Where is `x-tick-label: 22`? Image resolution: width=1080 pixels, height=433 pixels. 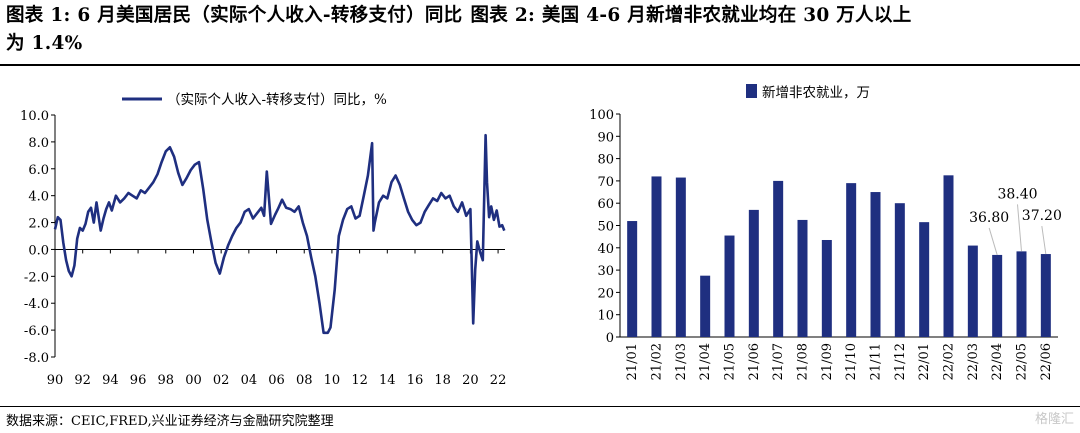
x-tick-label: 22 is located at coordinates (498, 380).